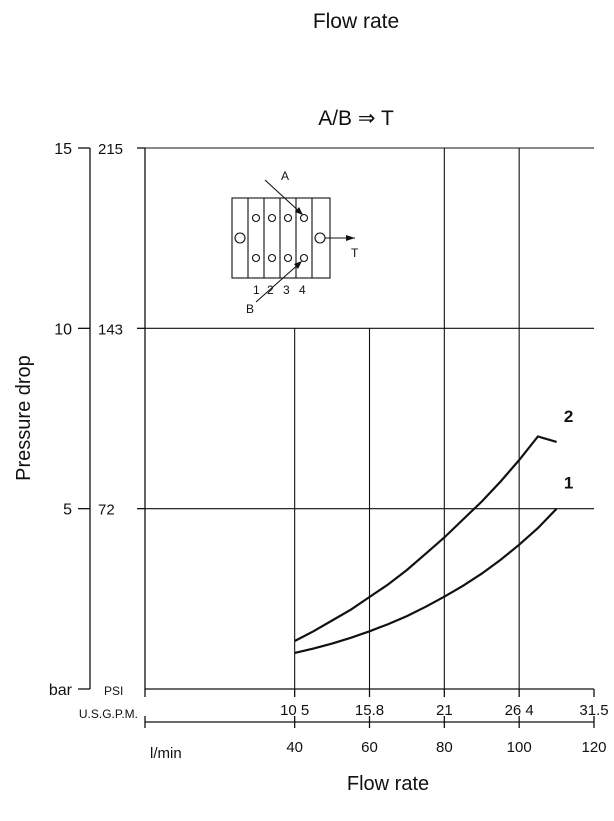 This screenshot has width=614, height=821. I want to click on top-title: Flow rate, so click(356, 21).